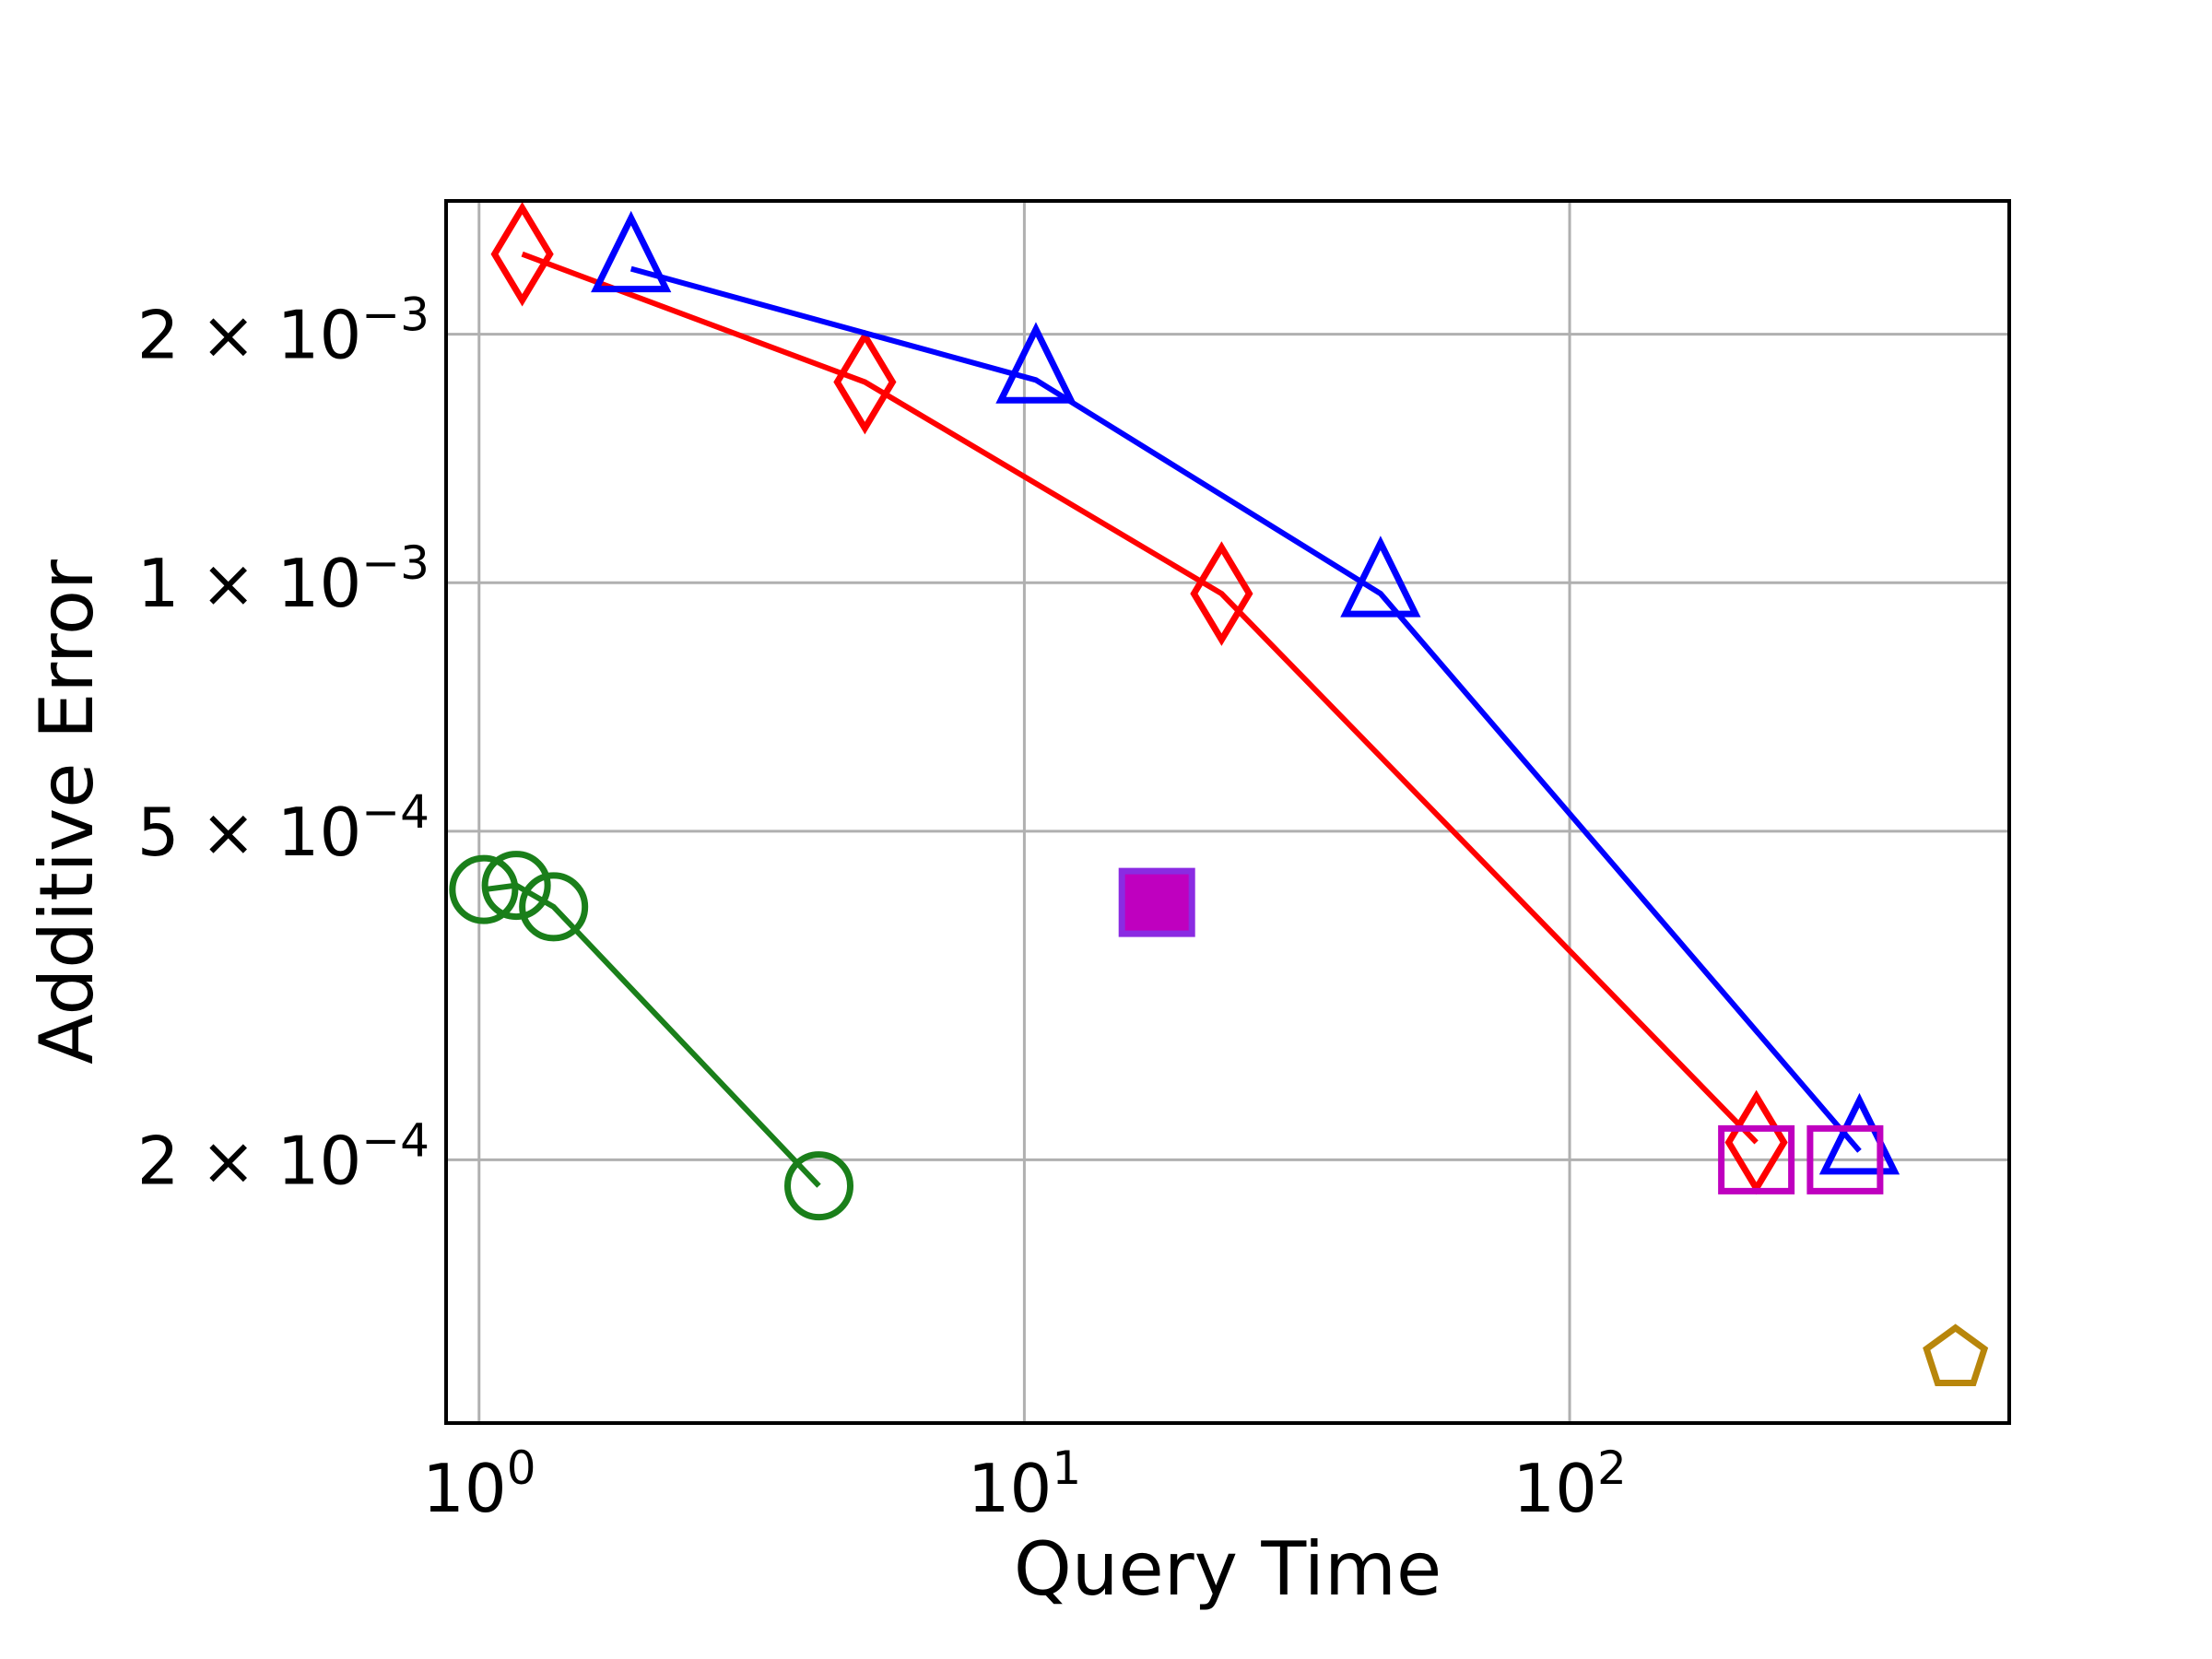 This screenshot has width=2212, height=1659. I want to click on y-axis-label: Additive Error, so click(67, 812).